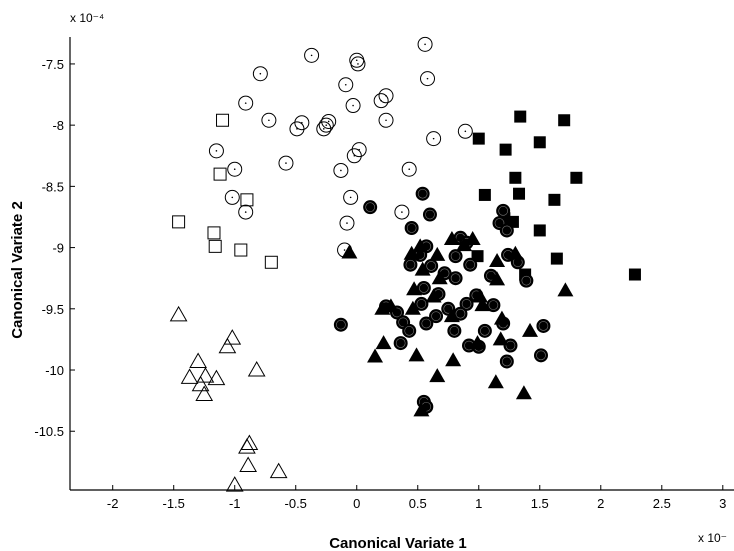  Describe the element at coordinates (49, 431) in the screenshot. I see `y-tick-label: -10.5` at that location.